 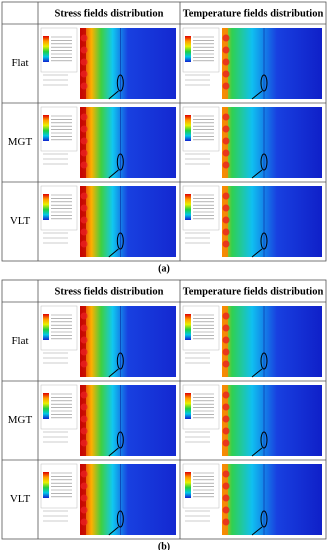 I want to click on figure-label: (b), so click(x=164, y=545).